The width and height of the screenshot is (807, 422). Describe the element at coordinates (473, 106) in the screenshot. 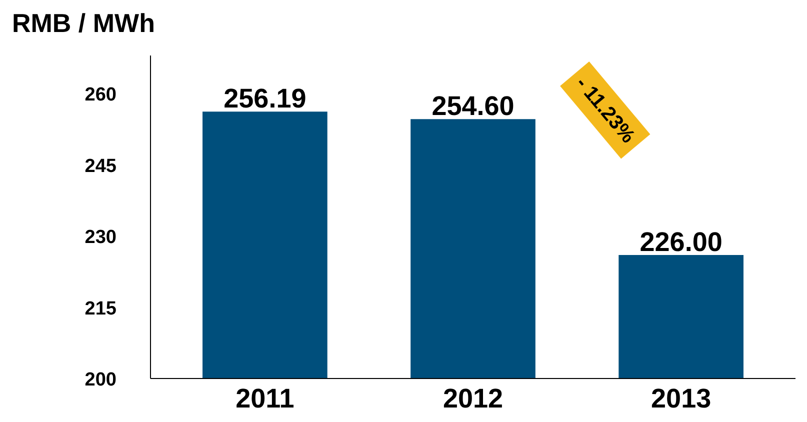

I see `data-label: 254.60` at that location.